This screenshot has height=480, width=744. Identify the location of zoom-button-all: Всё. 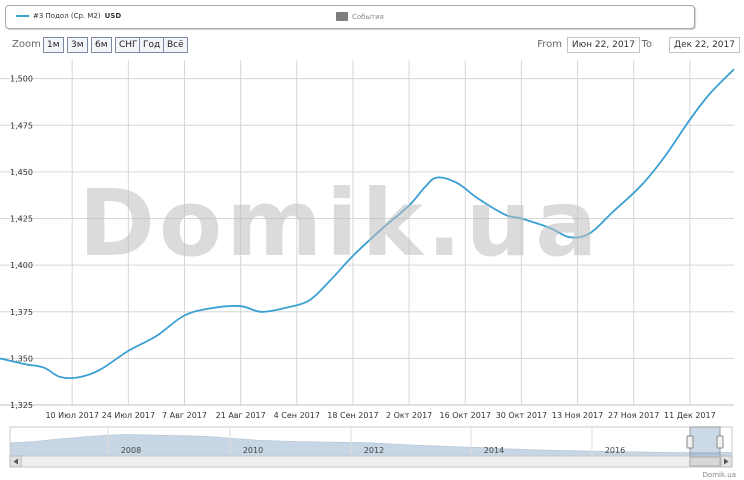
(175, 45).